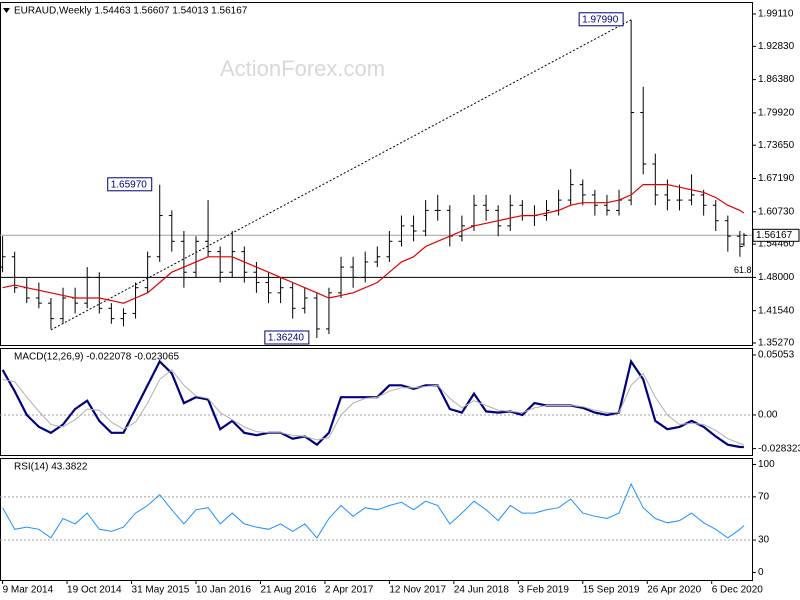 The width and height of the screenshot is (800, 600). Describe the element at coordinates (768, 415) in the screenshot. I see `y-tick-label: 0.00` at that location.